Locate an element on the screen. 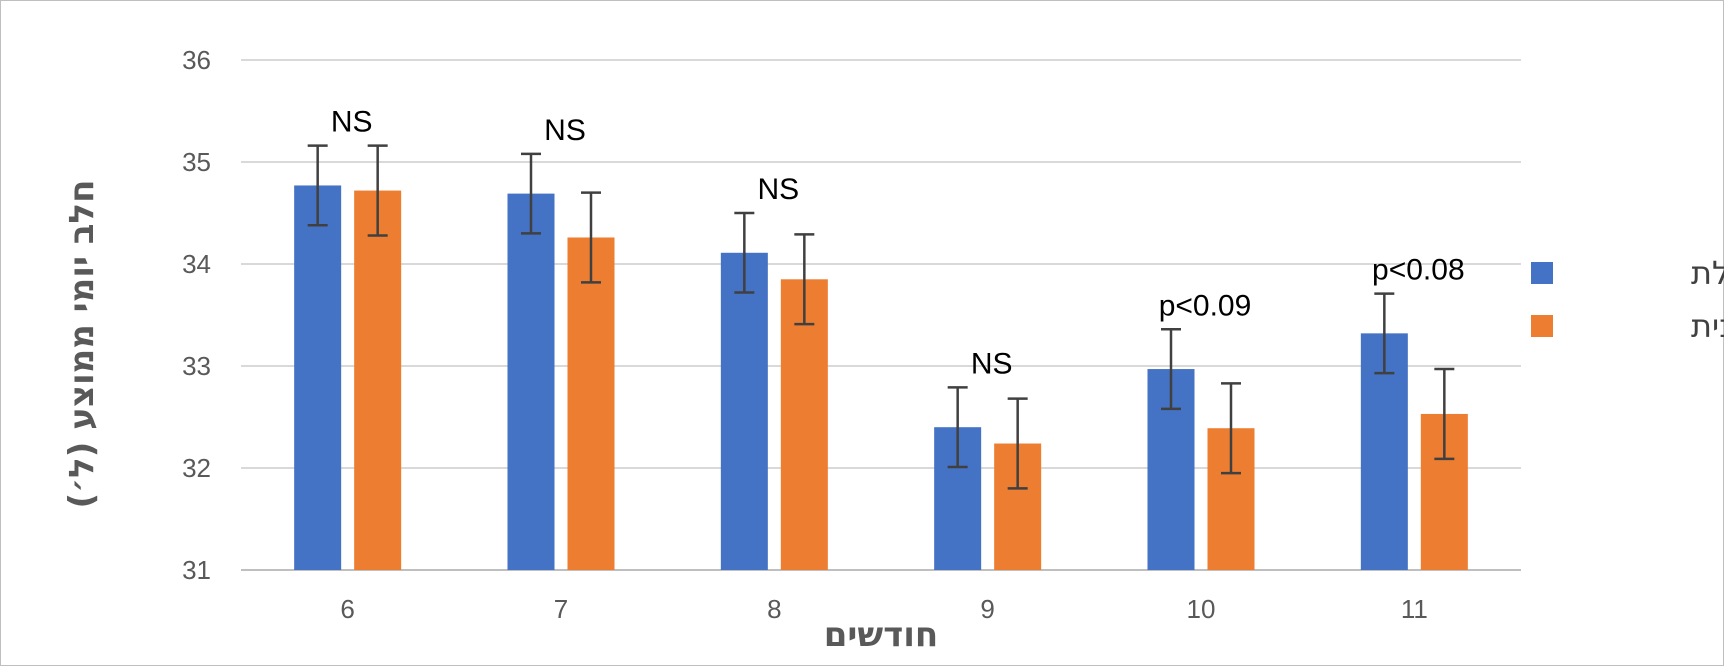  legend-label: כוללת is located at coordinates (1707, 273).